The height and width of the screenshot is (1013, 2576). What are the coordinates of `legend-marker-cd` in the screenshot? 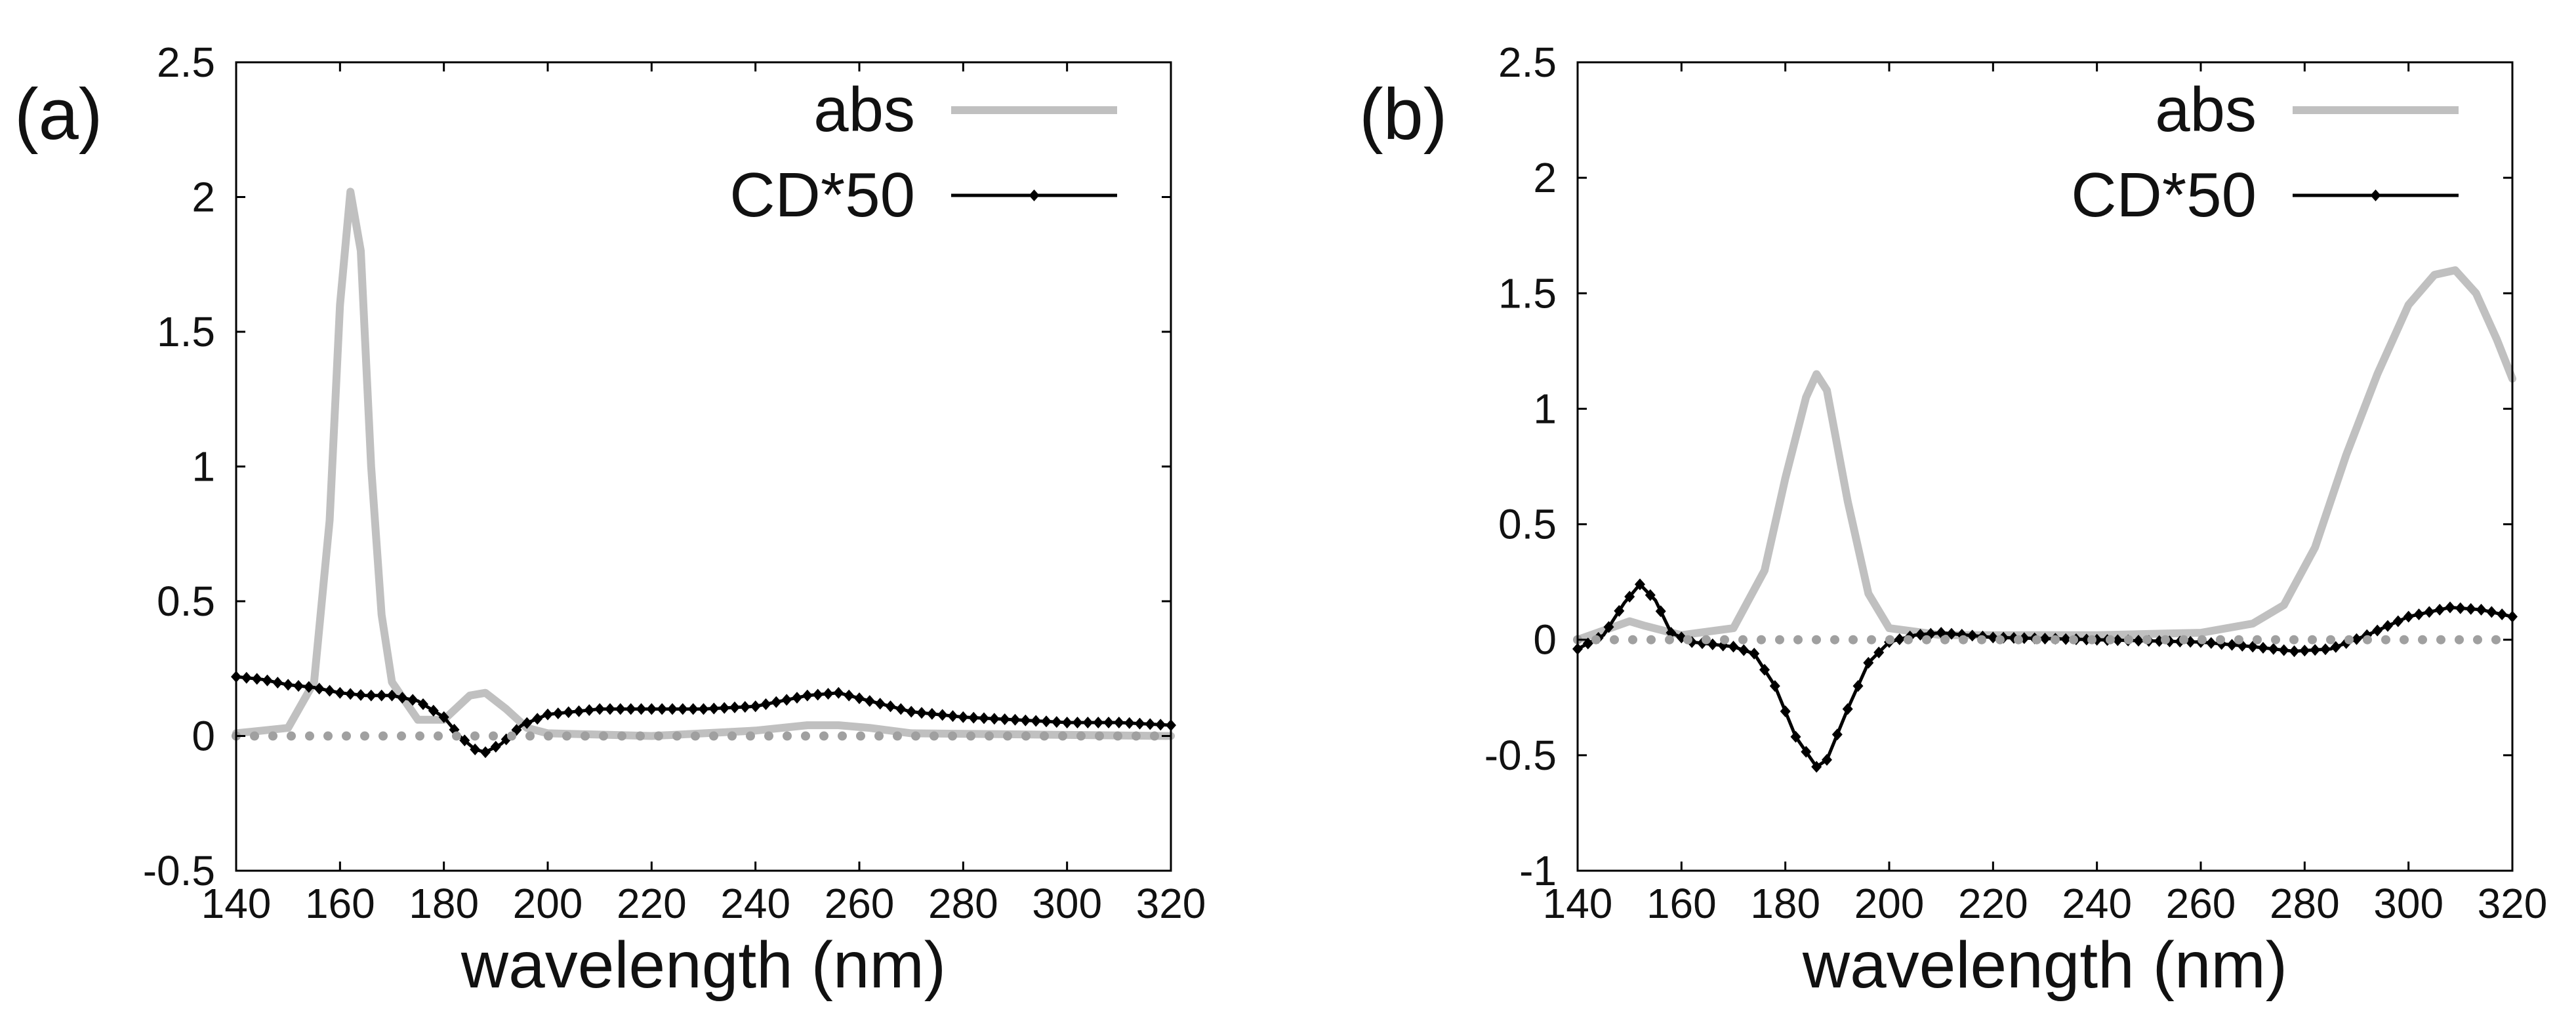 It's located at (1034, 195).